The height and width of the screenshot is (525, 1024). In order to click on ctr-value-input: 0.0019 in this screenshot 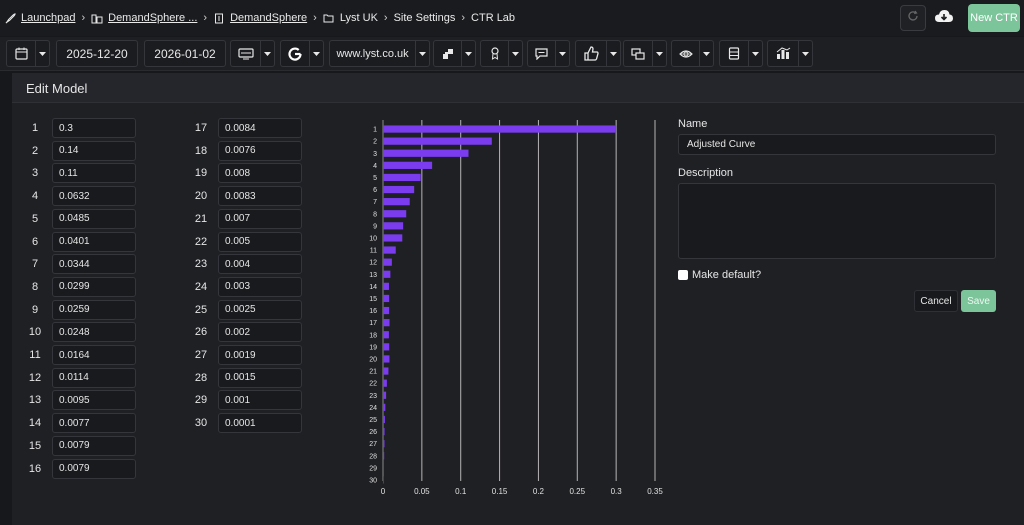, I will do `click(260, 355)`.